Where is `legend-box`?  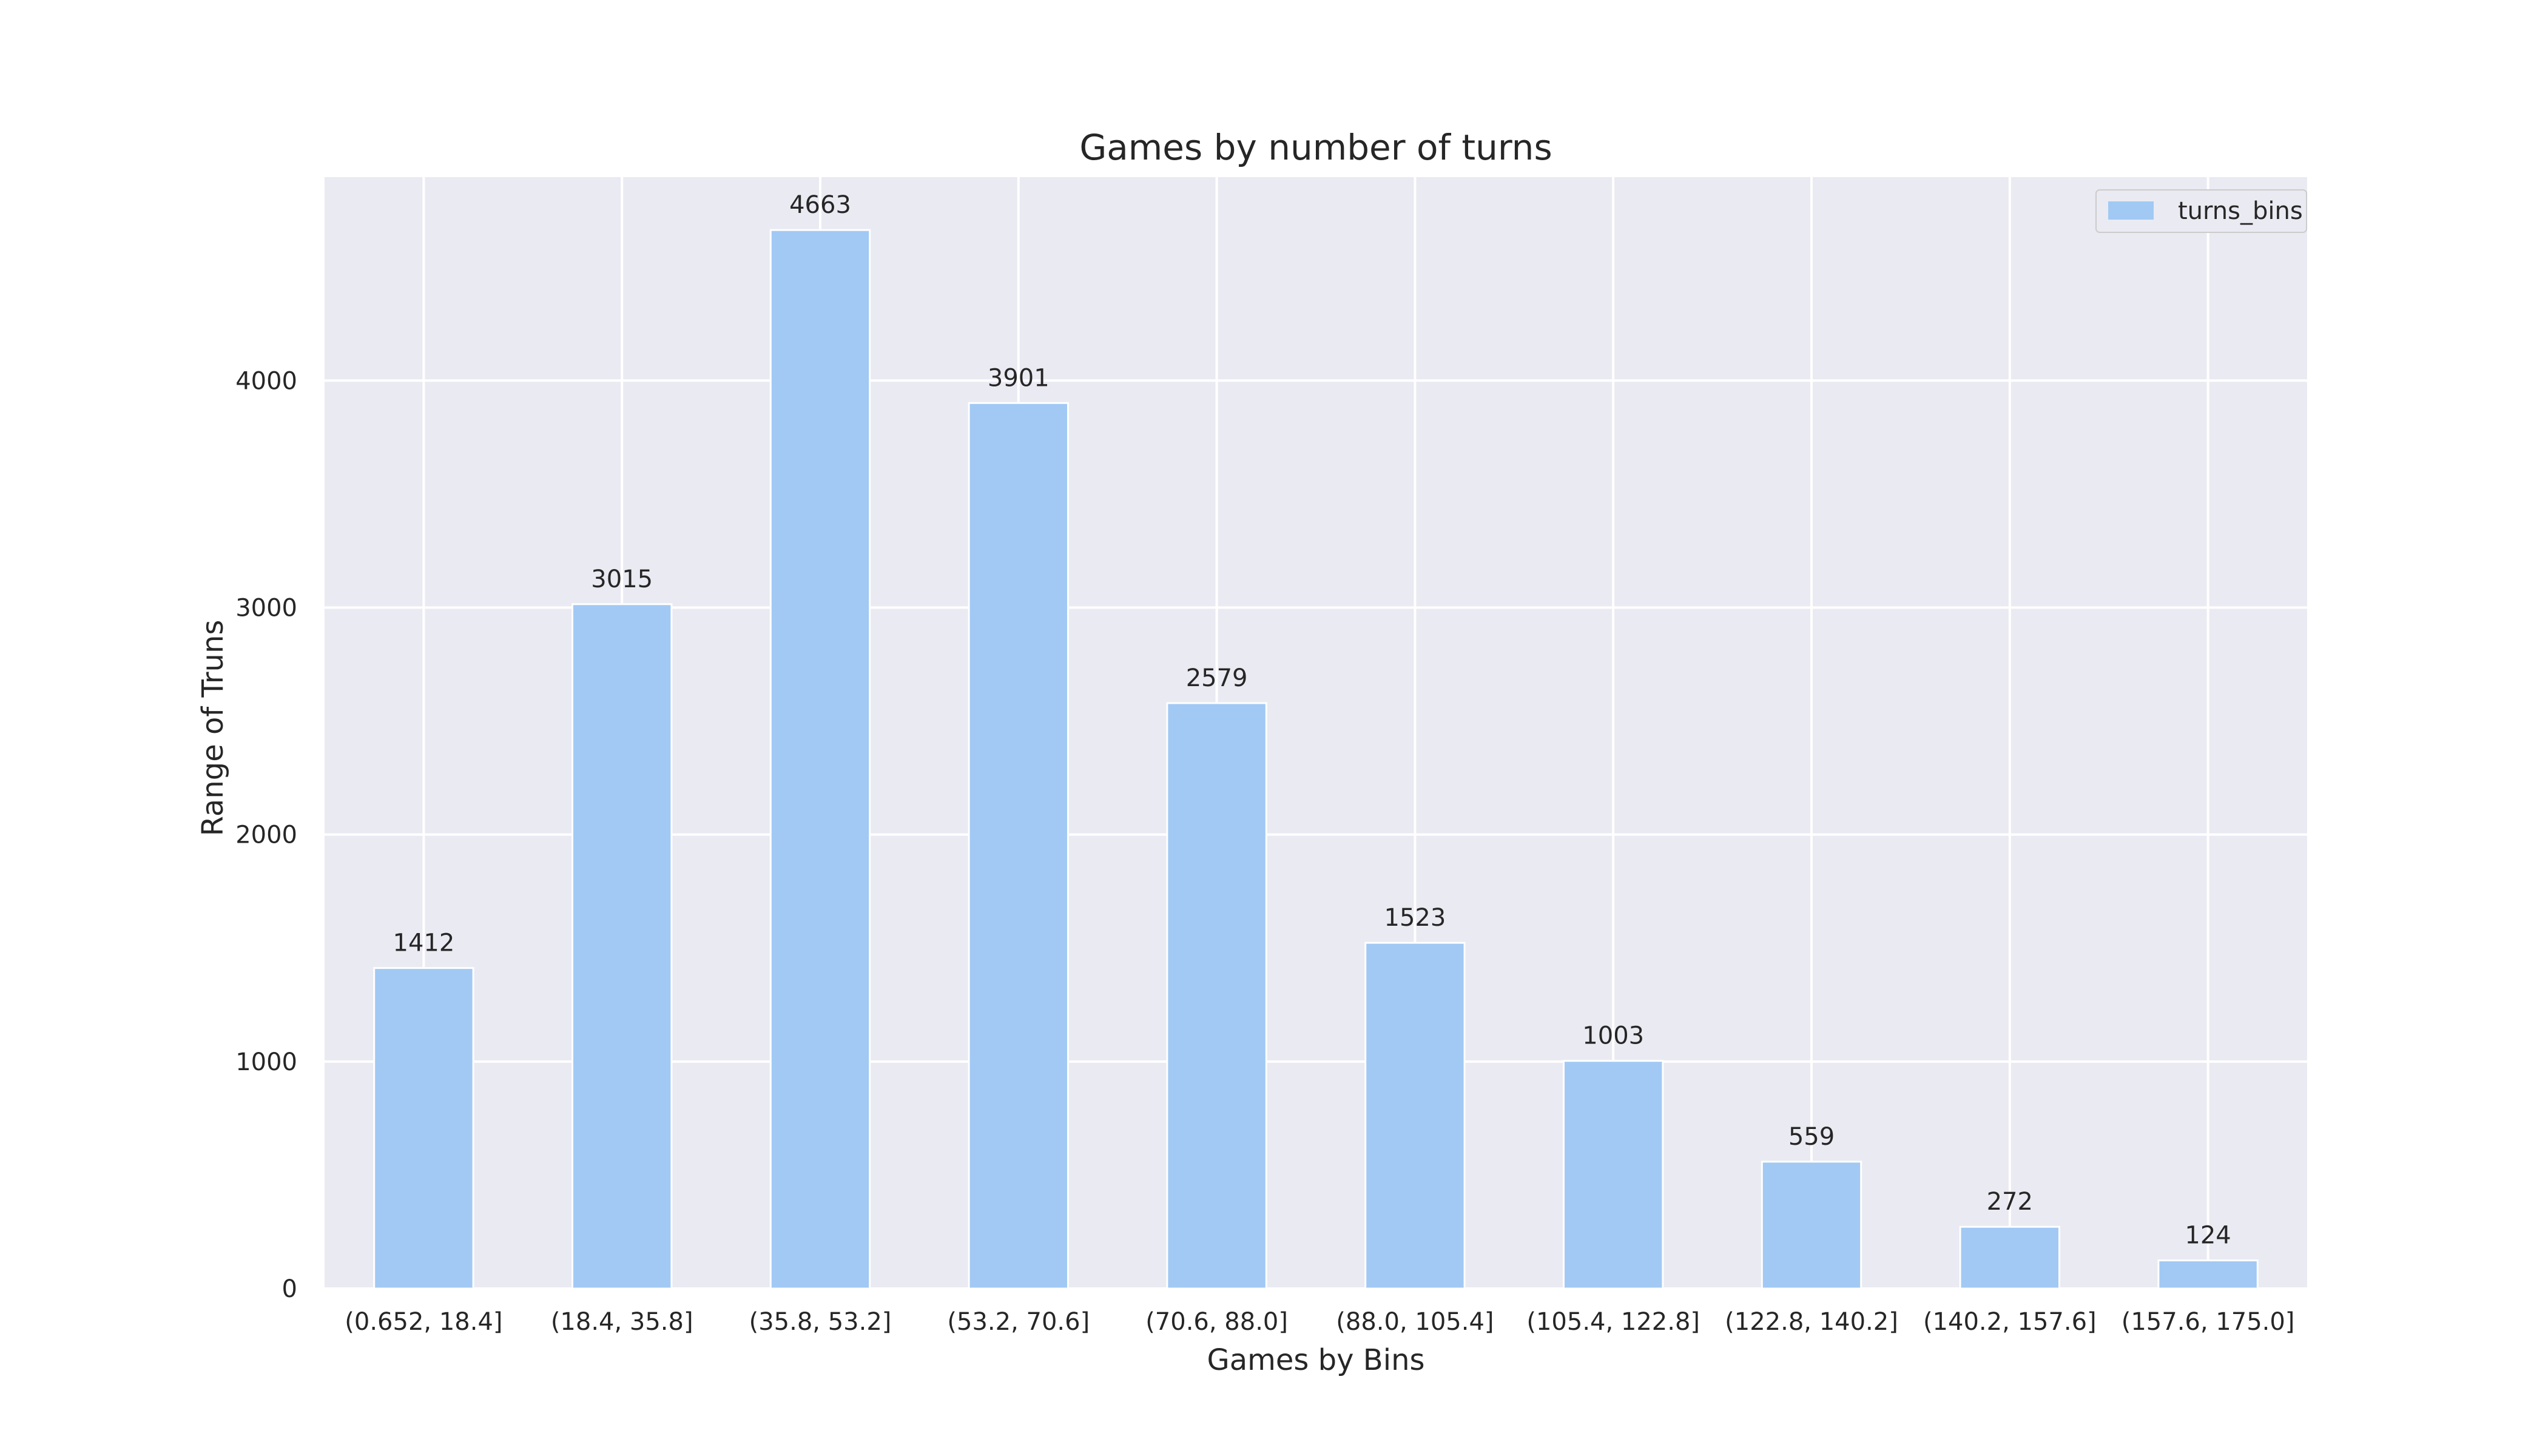 legend-box is located at coordinates (2201, 211).